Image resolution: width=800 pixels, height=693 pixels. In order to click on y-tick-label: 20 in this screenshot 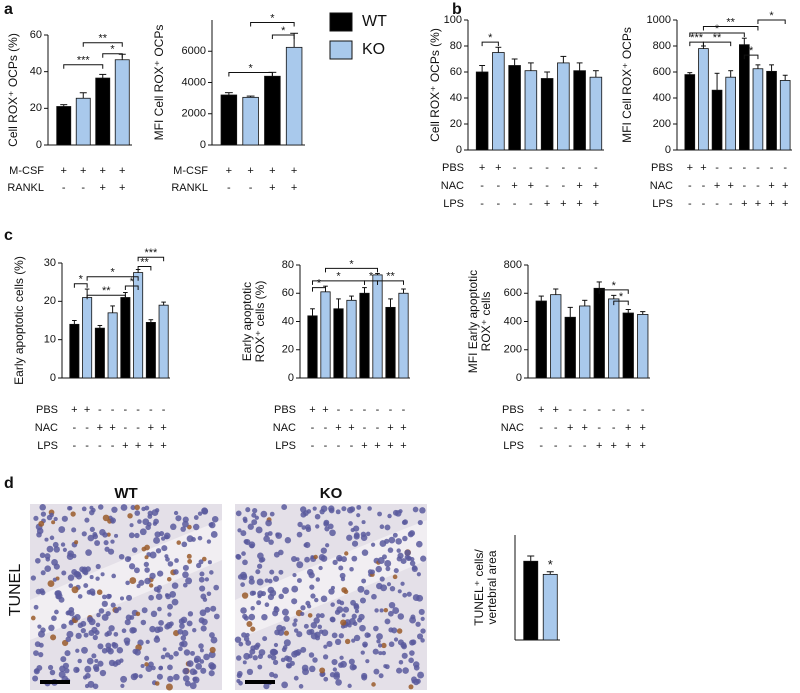, I will do `click(456, 124)`.